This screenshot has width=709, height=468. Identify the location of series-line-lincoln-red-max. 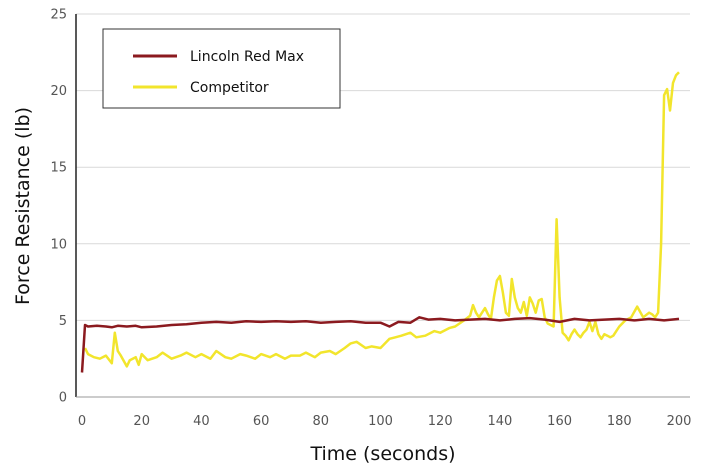
(380, 344).